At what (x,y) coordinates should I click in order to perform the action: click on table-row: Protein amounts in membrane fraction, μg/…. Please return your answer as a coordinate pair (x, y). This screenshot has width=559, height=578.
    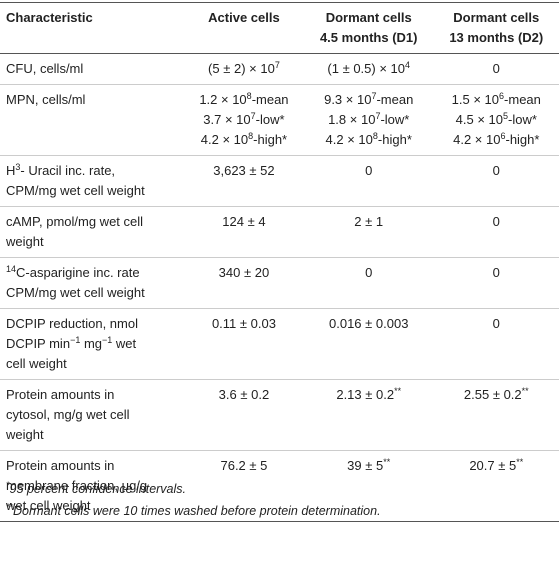
    Looking at the image, I should click on (279, 486).